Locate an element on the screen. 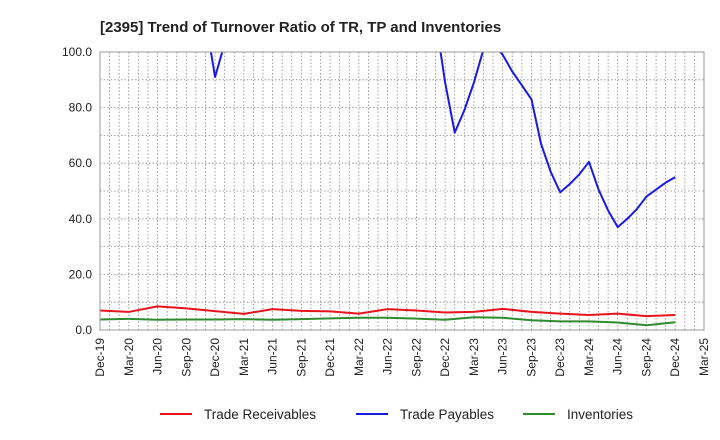 This screenshot has width=720, height=440. x-tick-label: Mar-24 is located at coordinates (589, 357).